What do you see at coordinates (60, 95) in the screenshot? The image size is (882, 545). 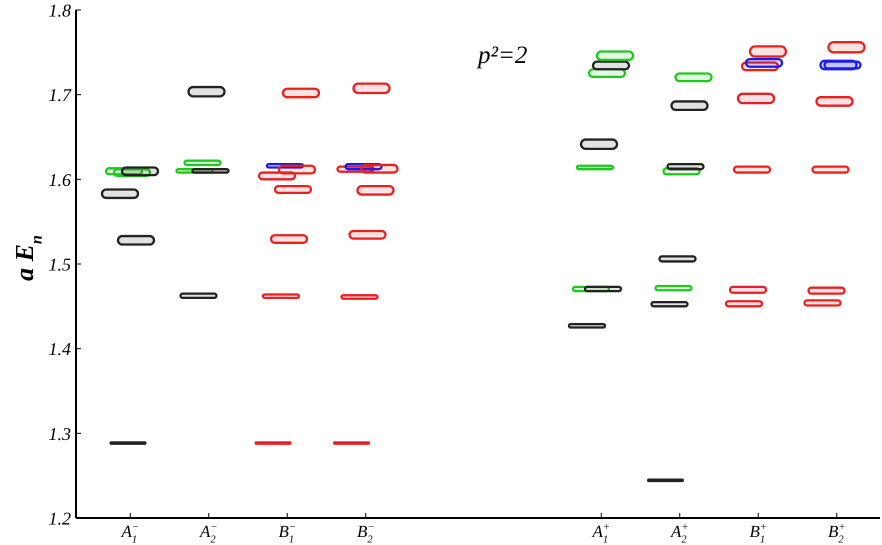 I see `y-tick-label: 1.7` at bounding box center [60, 95].